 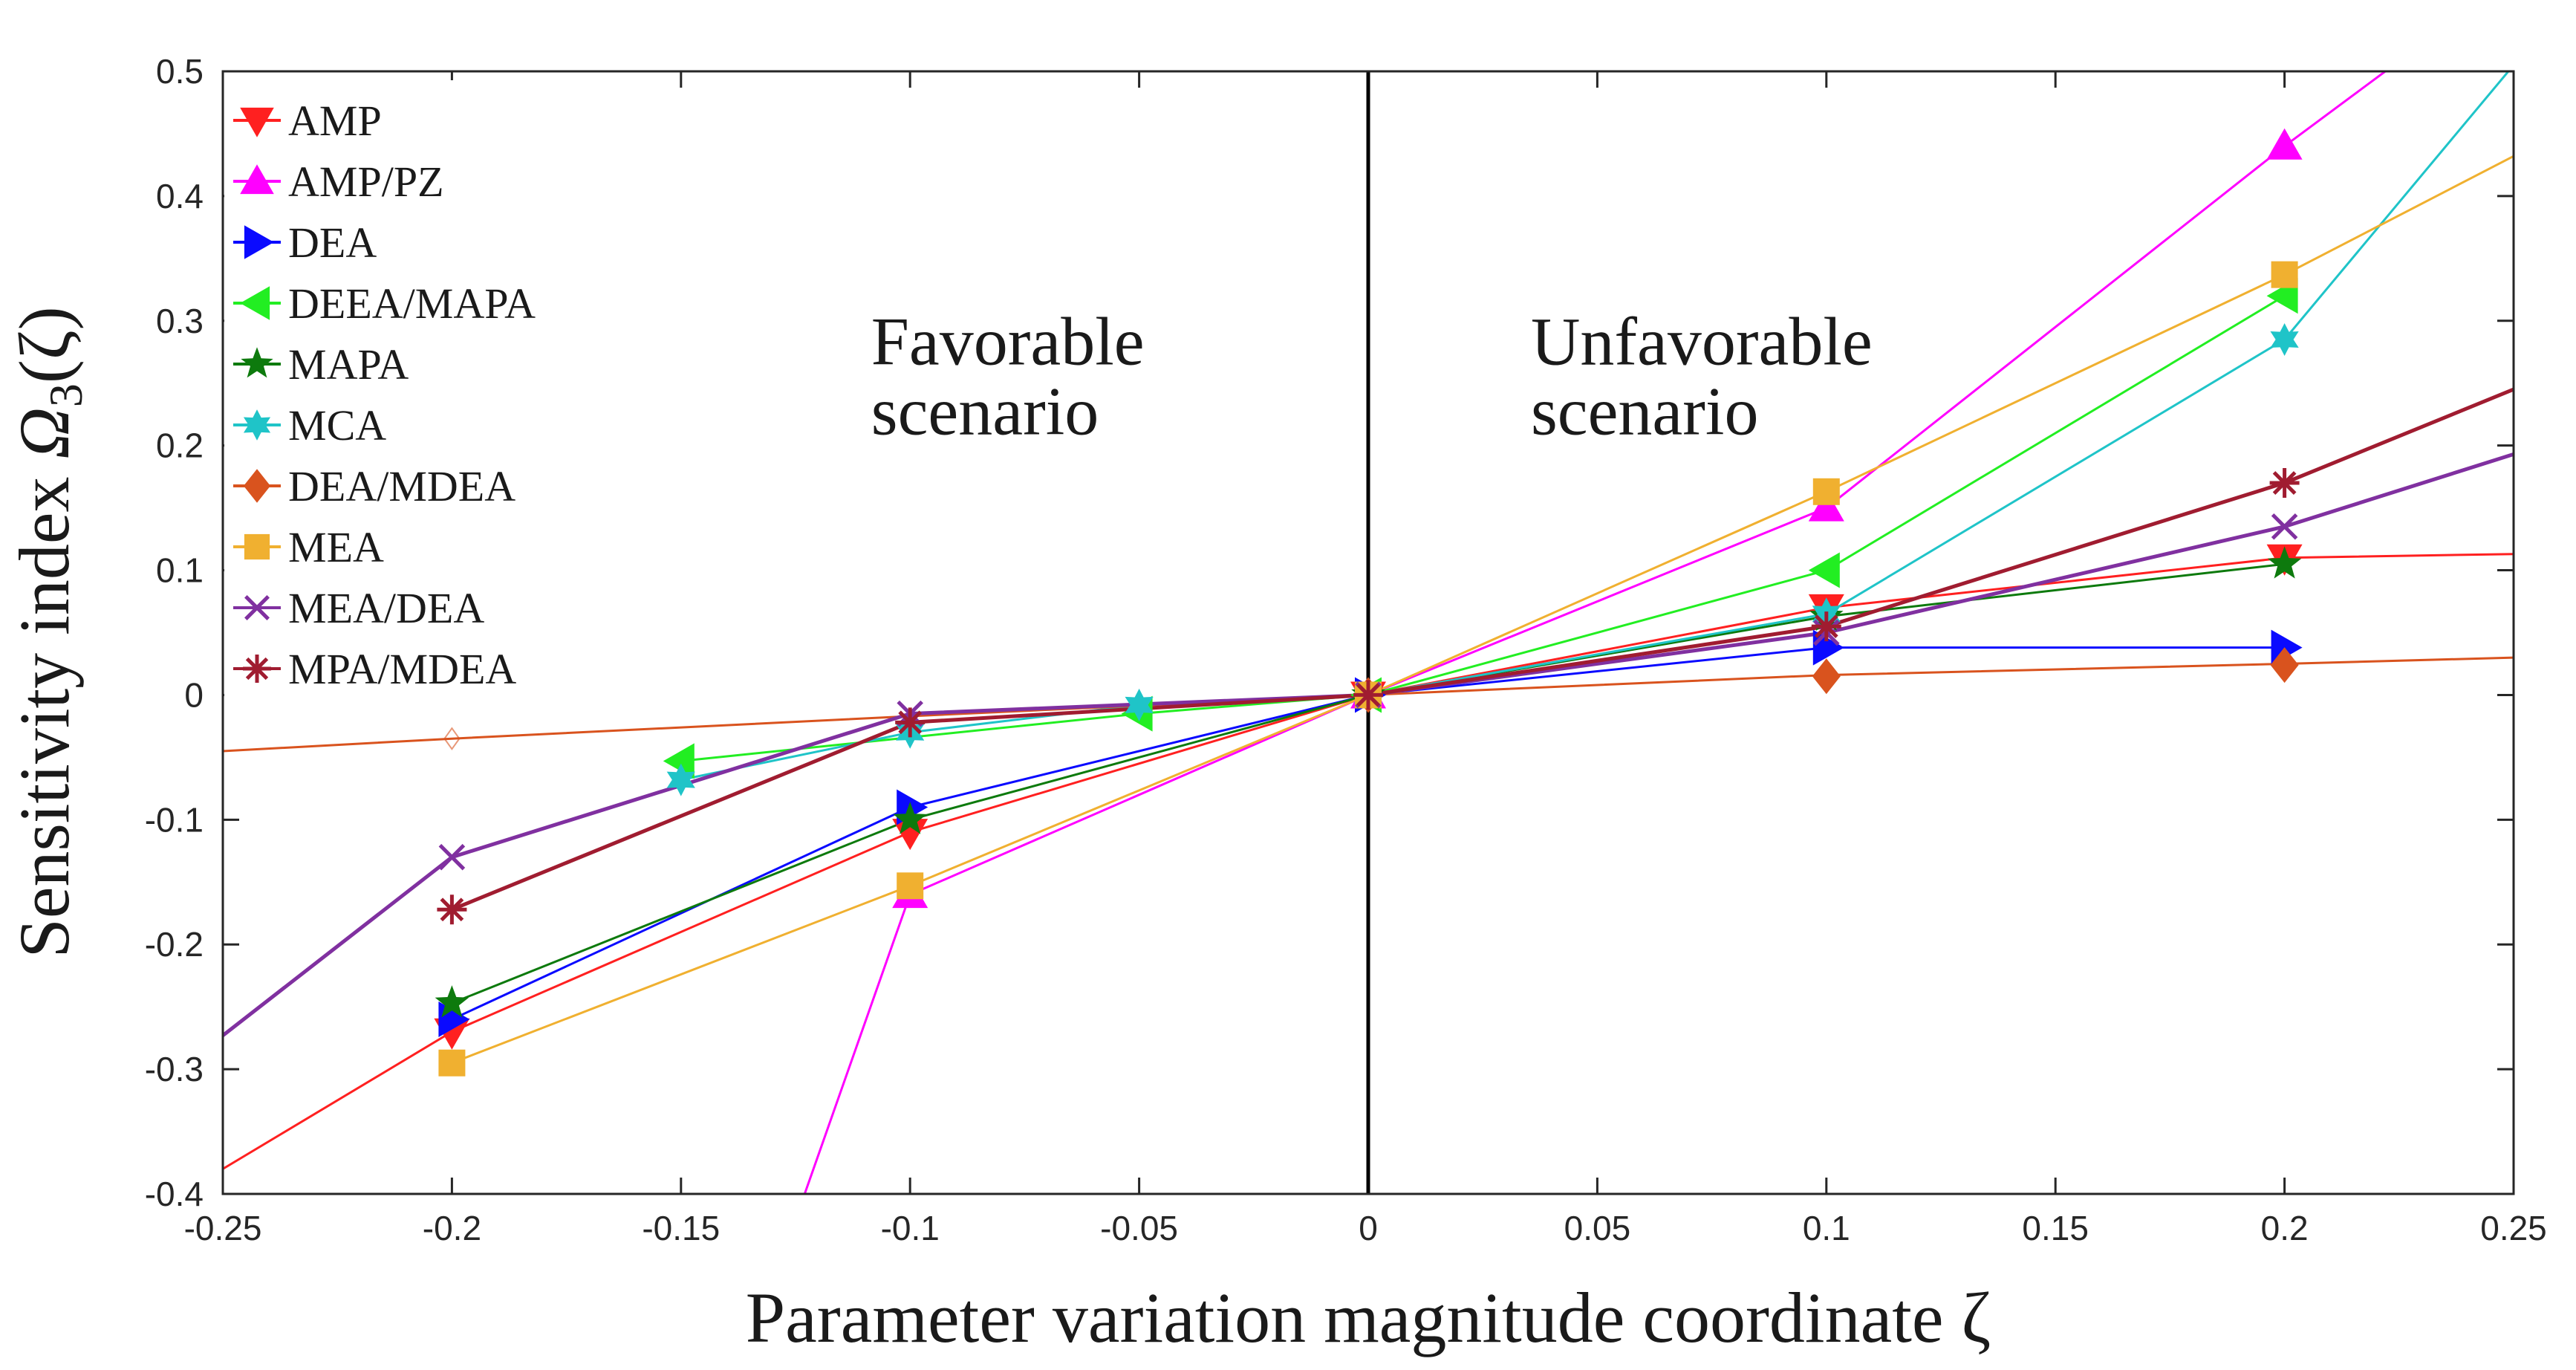 I want to click on legend-marker-dea-mdea, so click(x=257, y=486).